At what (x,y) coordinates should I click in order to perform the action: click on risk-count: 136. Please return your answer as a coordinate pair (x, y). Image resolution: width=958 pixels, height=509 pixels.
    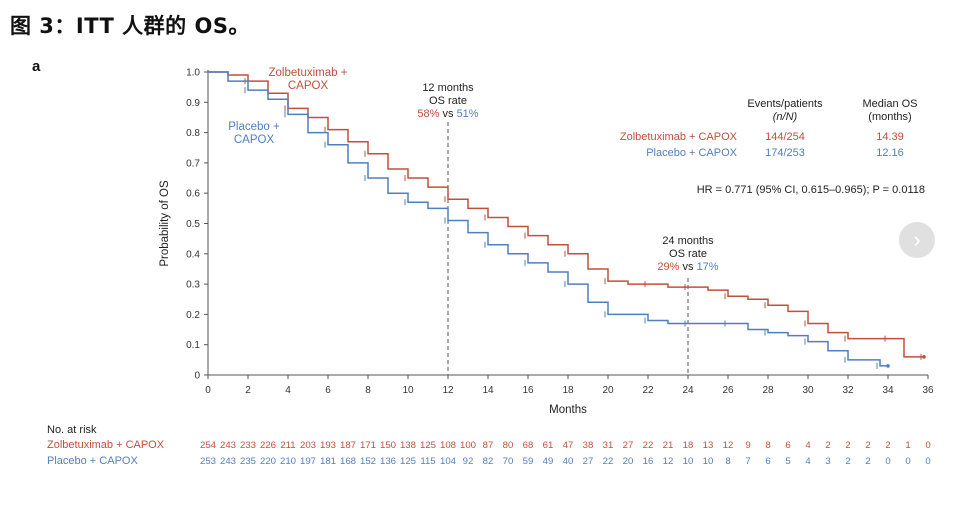
    Looking at the image, I should click on (388, 461).